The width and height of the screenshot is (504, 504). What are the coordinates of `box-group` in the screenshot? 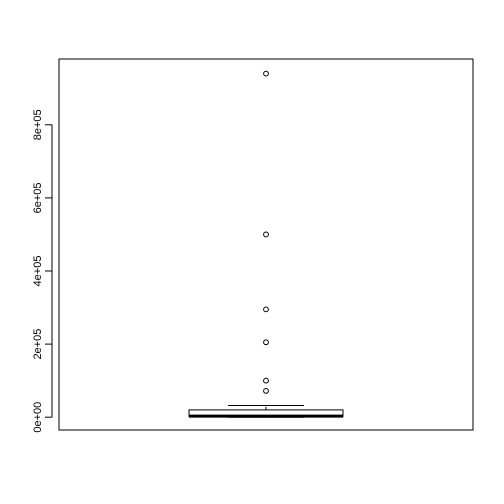 It's located at (266, 411).